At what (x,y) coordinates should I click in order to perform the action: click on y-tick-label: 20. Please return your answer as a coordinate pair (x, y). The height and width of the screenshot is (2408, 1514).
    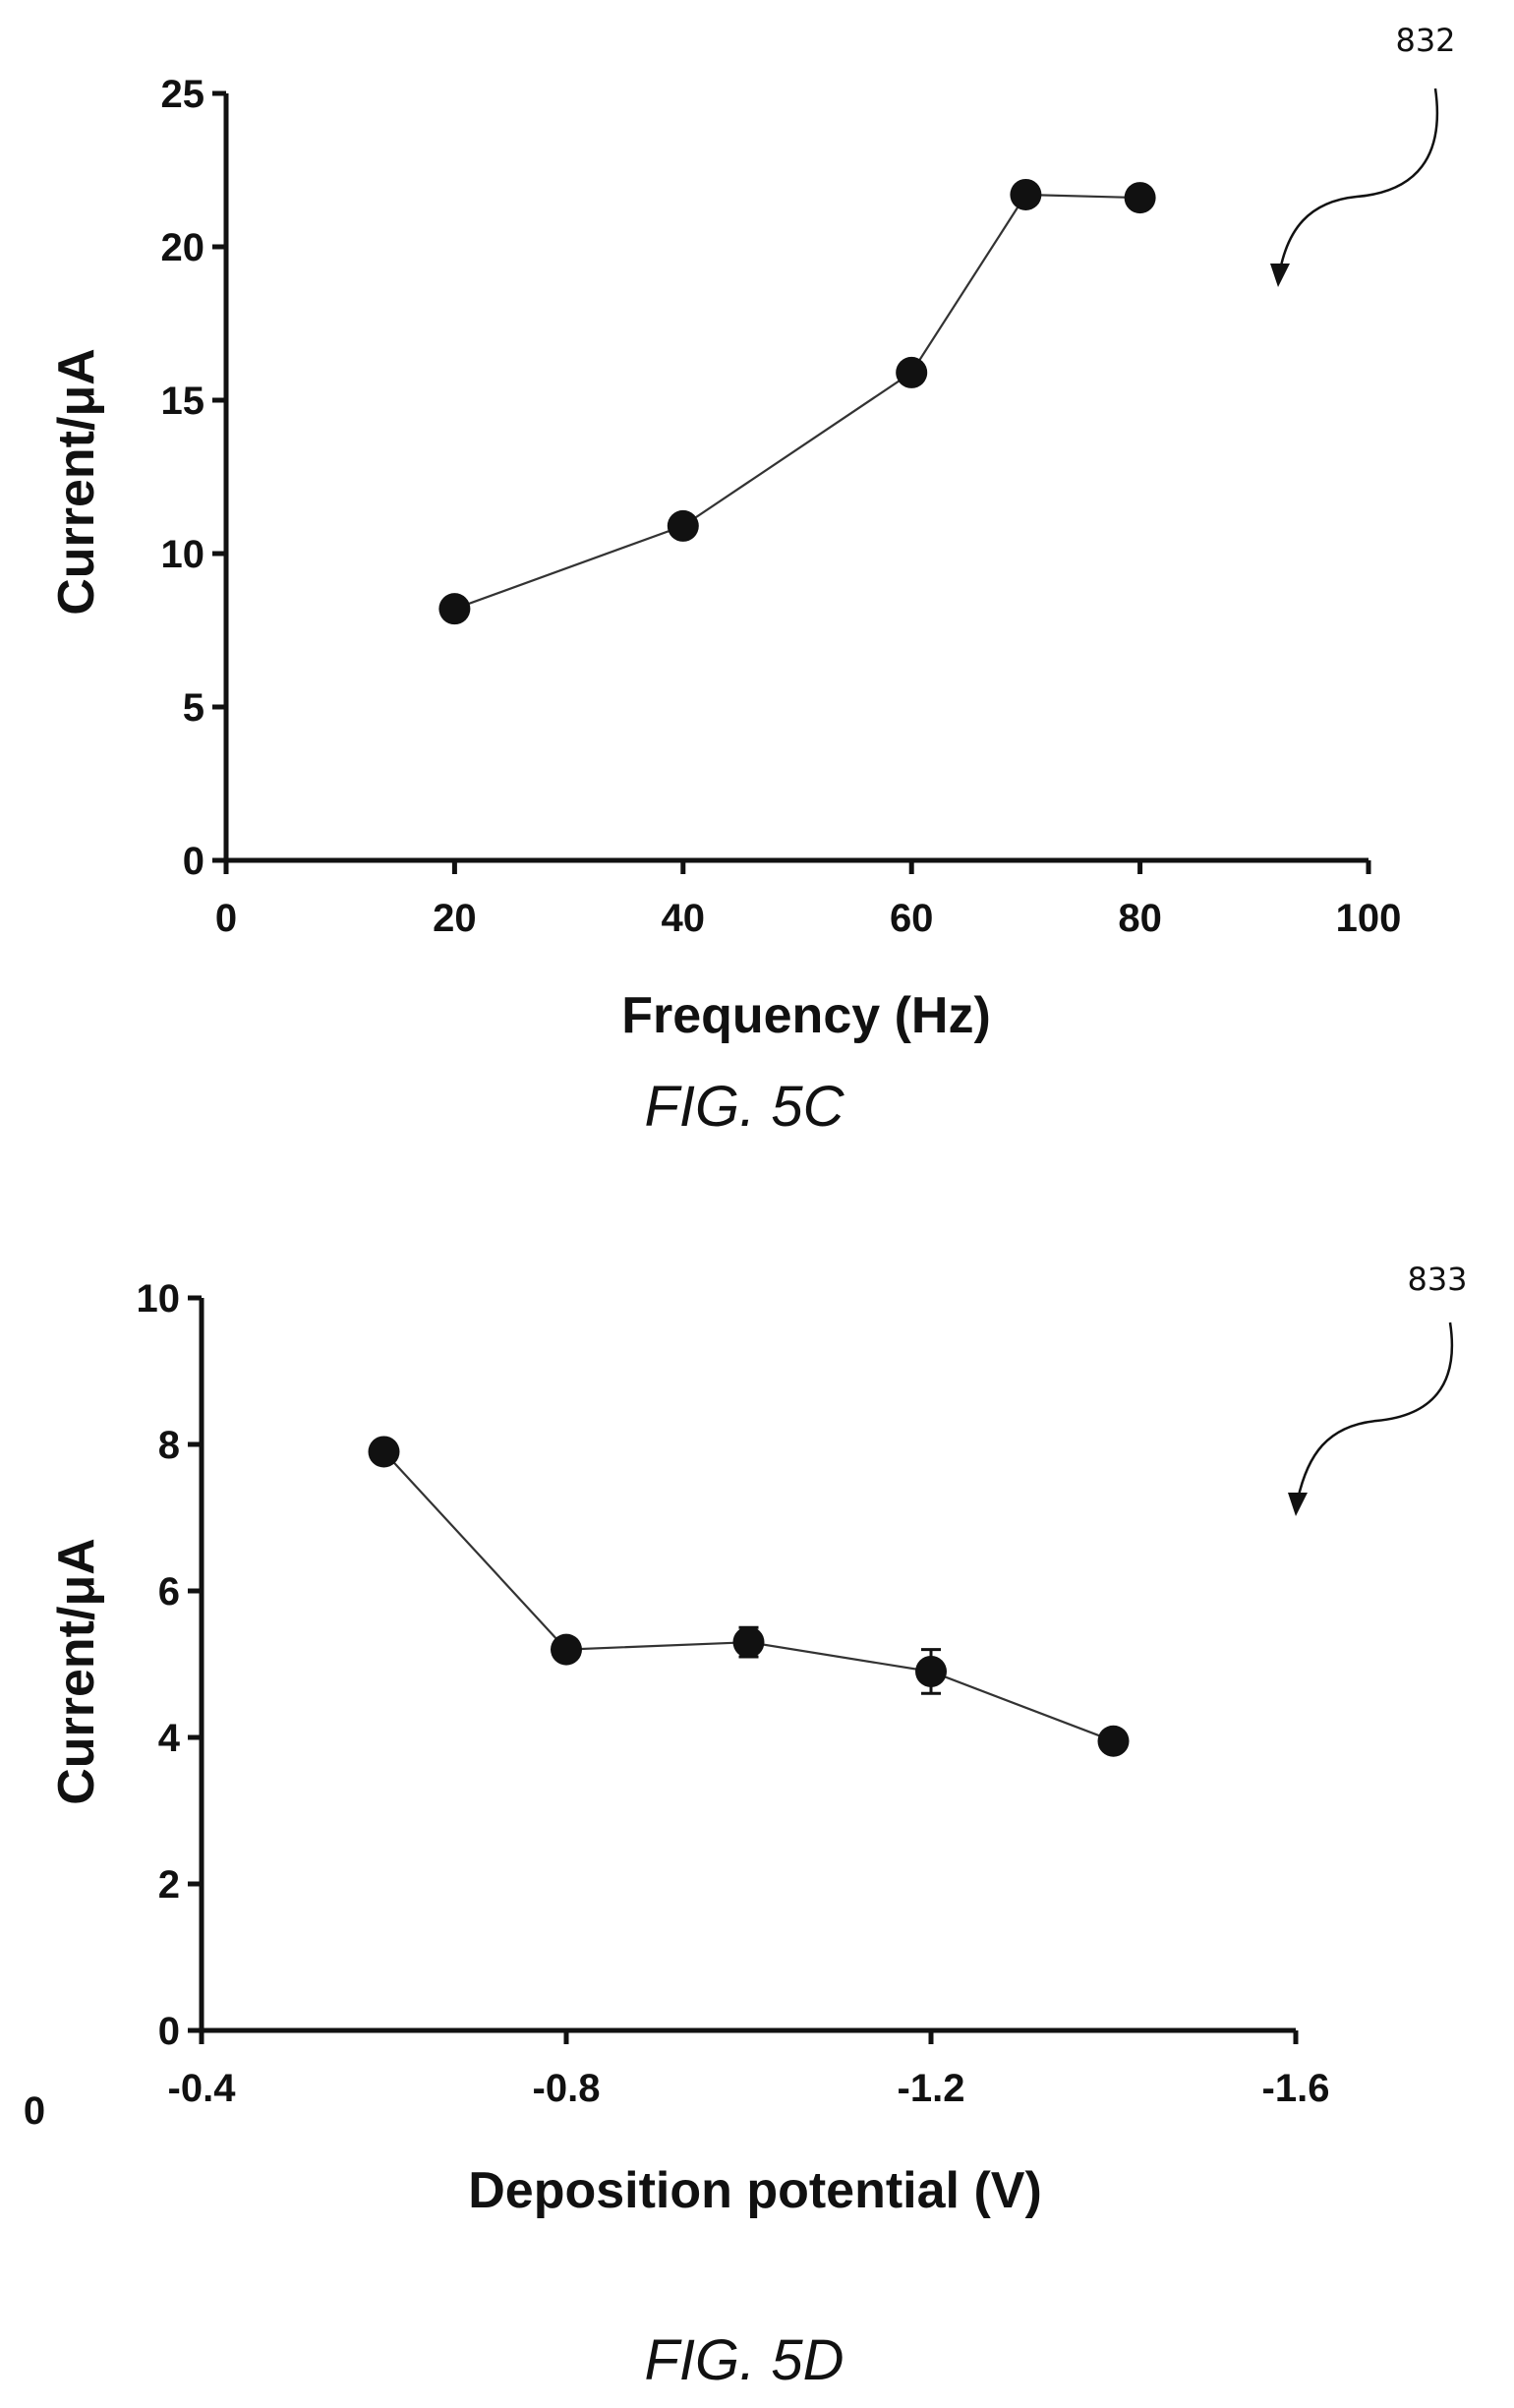
    Looking at the image, I should click on (183, 247).